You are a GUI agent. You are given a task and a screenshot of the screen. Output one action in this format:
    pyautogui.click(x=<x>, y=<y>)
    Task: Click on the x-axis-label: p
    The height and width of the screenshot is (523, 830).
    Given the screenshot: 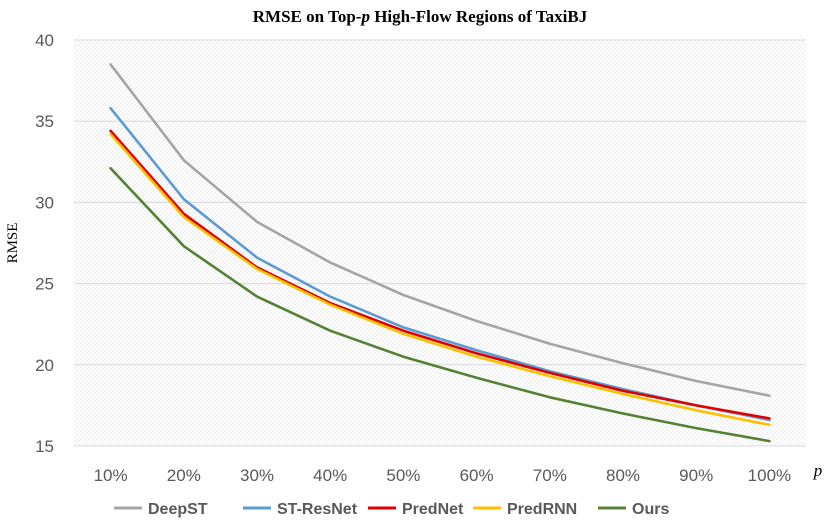 What is the action you would take?
    pyautogui.click(x=818, y=470)
    